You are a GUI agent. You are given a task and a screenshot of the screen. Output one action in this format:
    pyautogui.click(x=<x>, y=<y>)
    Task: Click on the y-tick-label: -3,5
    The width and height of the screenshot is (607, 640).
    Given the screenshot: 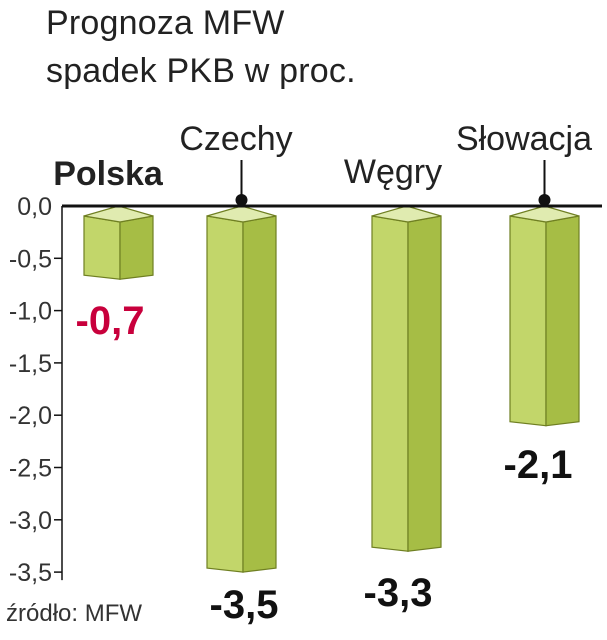 What is the action you would take?
    pyautogui.click(x=30, y=573)
    